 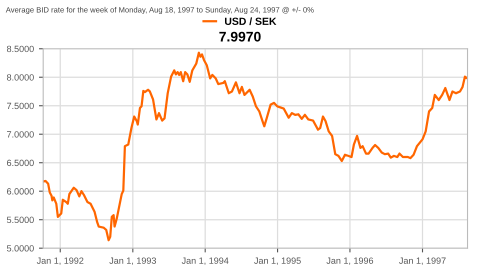 What do you see at coordinates (60, 261) in the screenshot?
I see `x-tick-label: Jan 1, 1992` at bounding box center [60, 261].